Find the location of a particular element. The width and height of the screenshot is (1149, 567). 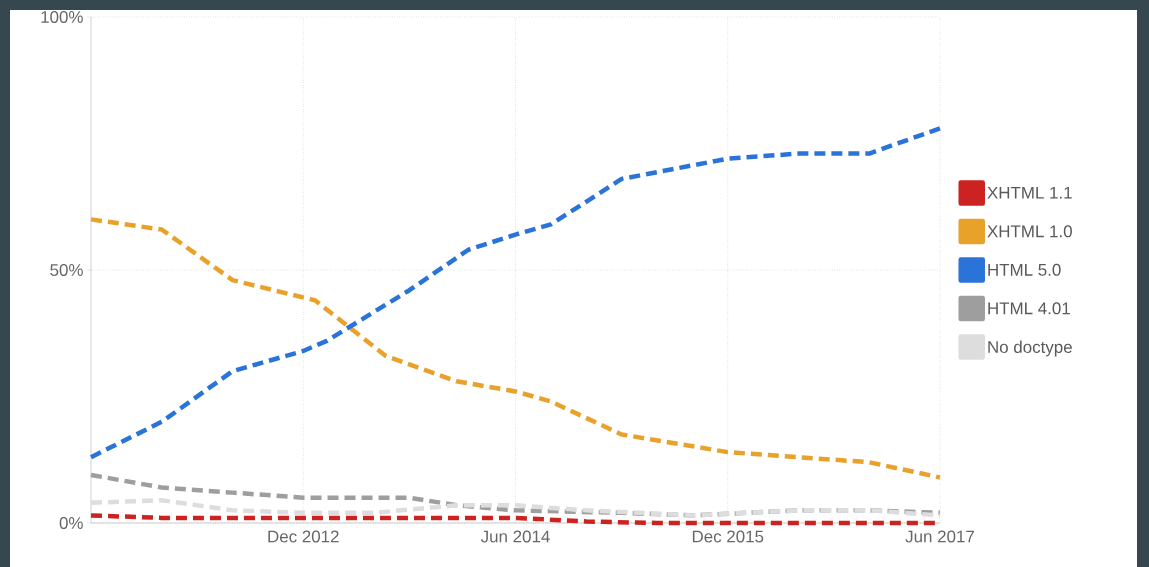

x-tick-label: Jun 2014 is located at coordinates (515, 536).